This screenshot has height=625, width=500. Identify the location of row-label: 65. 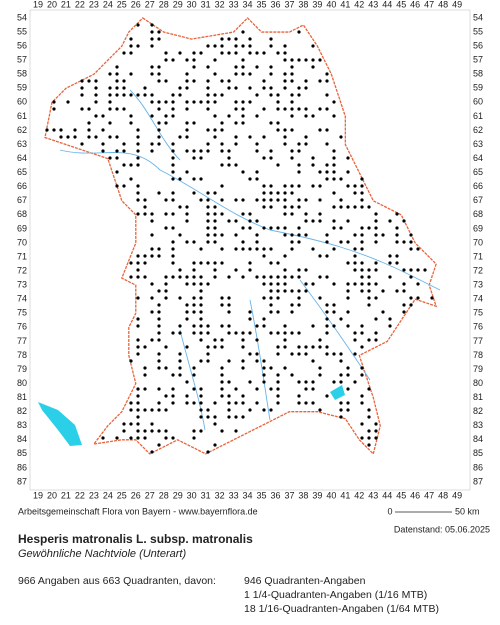
(22, 172).